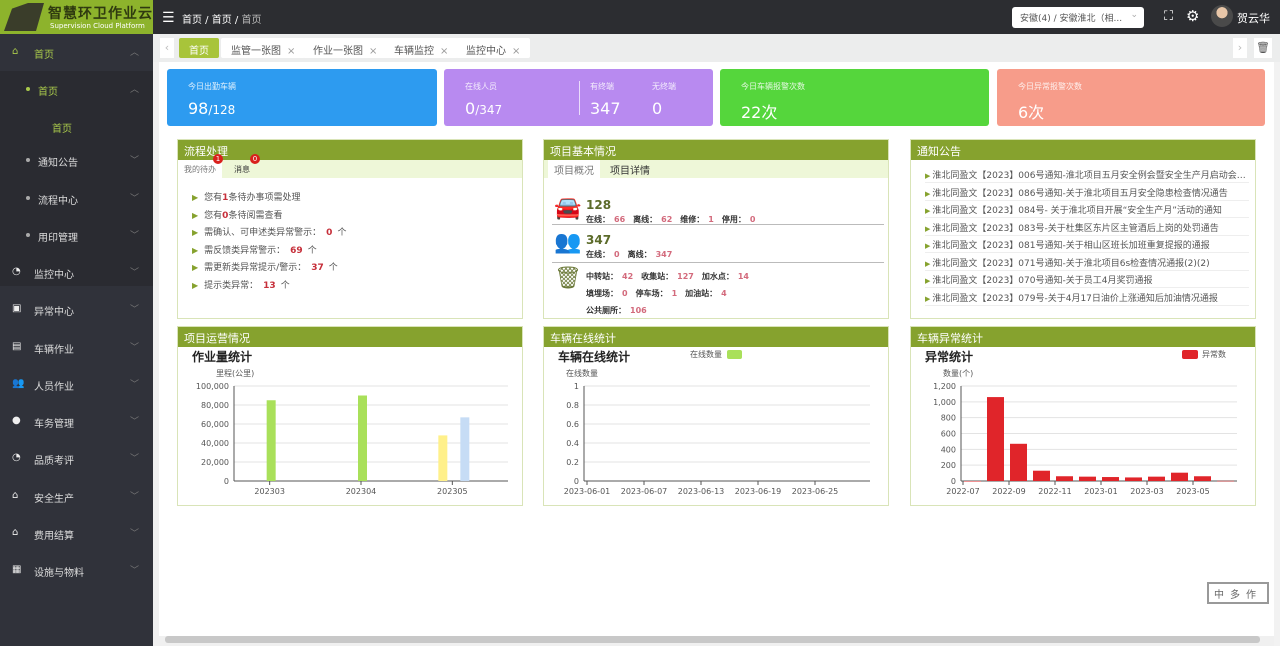 This screenshot has width=1280, height=646. I want to click on stat-label: 填埋场：, so click(602, 293).